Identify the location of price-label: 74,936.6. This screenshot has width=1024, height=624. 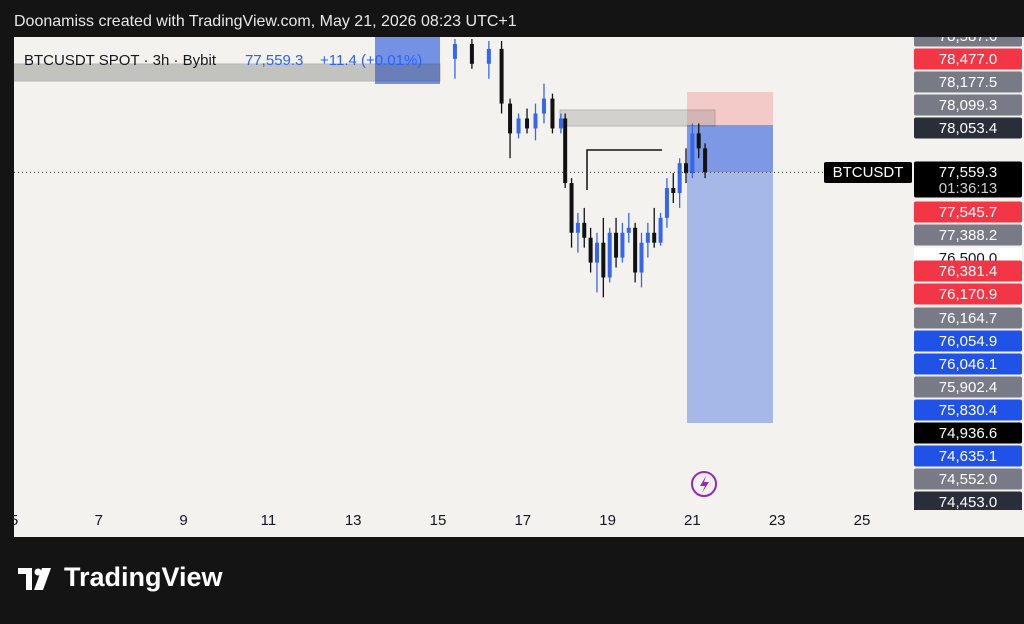
(968, 433).